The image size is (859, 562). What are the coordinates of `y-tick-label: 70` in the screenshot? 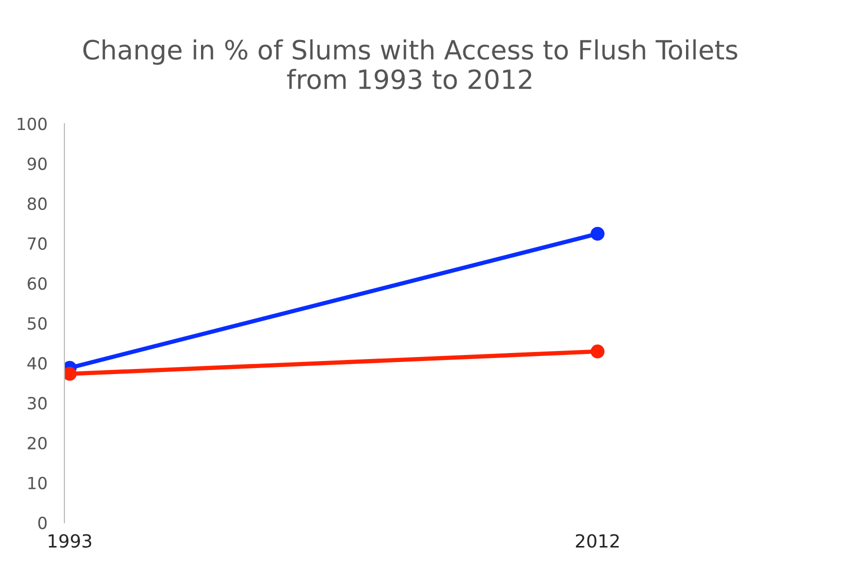 It's located at (37, 243).